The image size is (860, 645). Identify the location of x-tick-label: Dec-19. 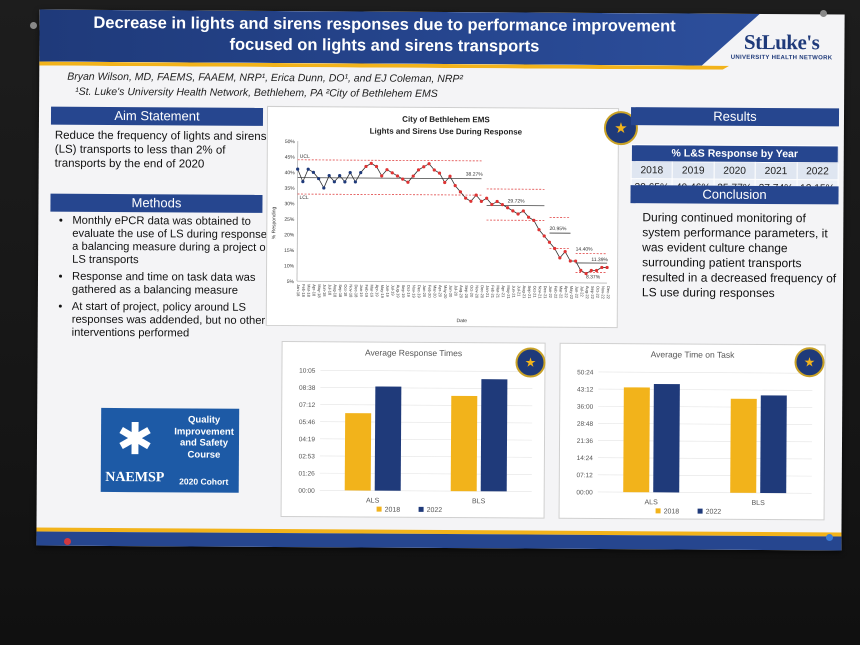
(419, 292).